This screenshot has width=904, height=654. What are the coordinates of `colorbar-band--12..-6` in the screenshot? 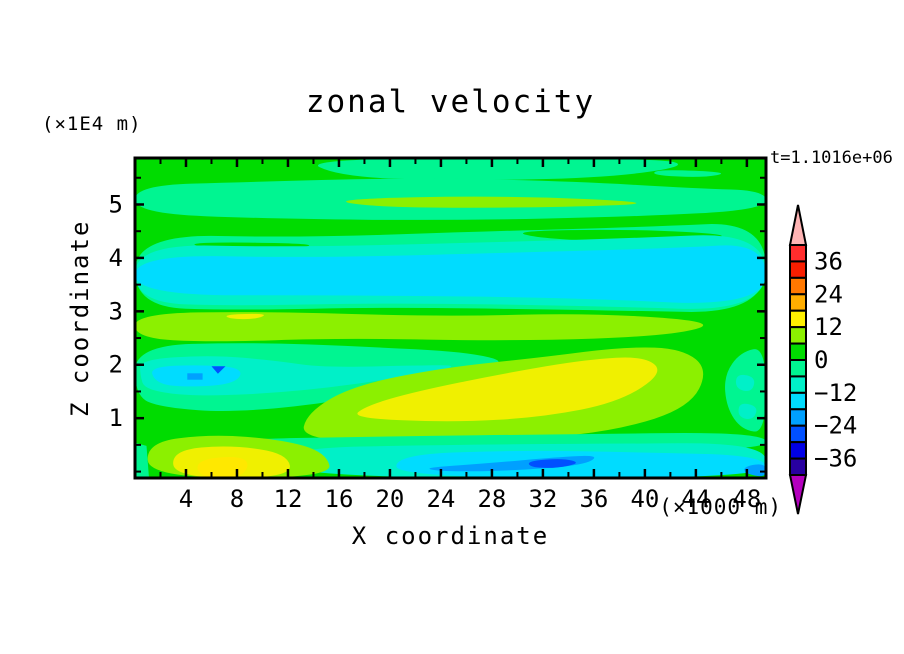 It's located at (798, 384).